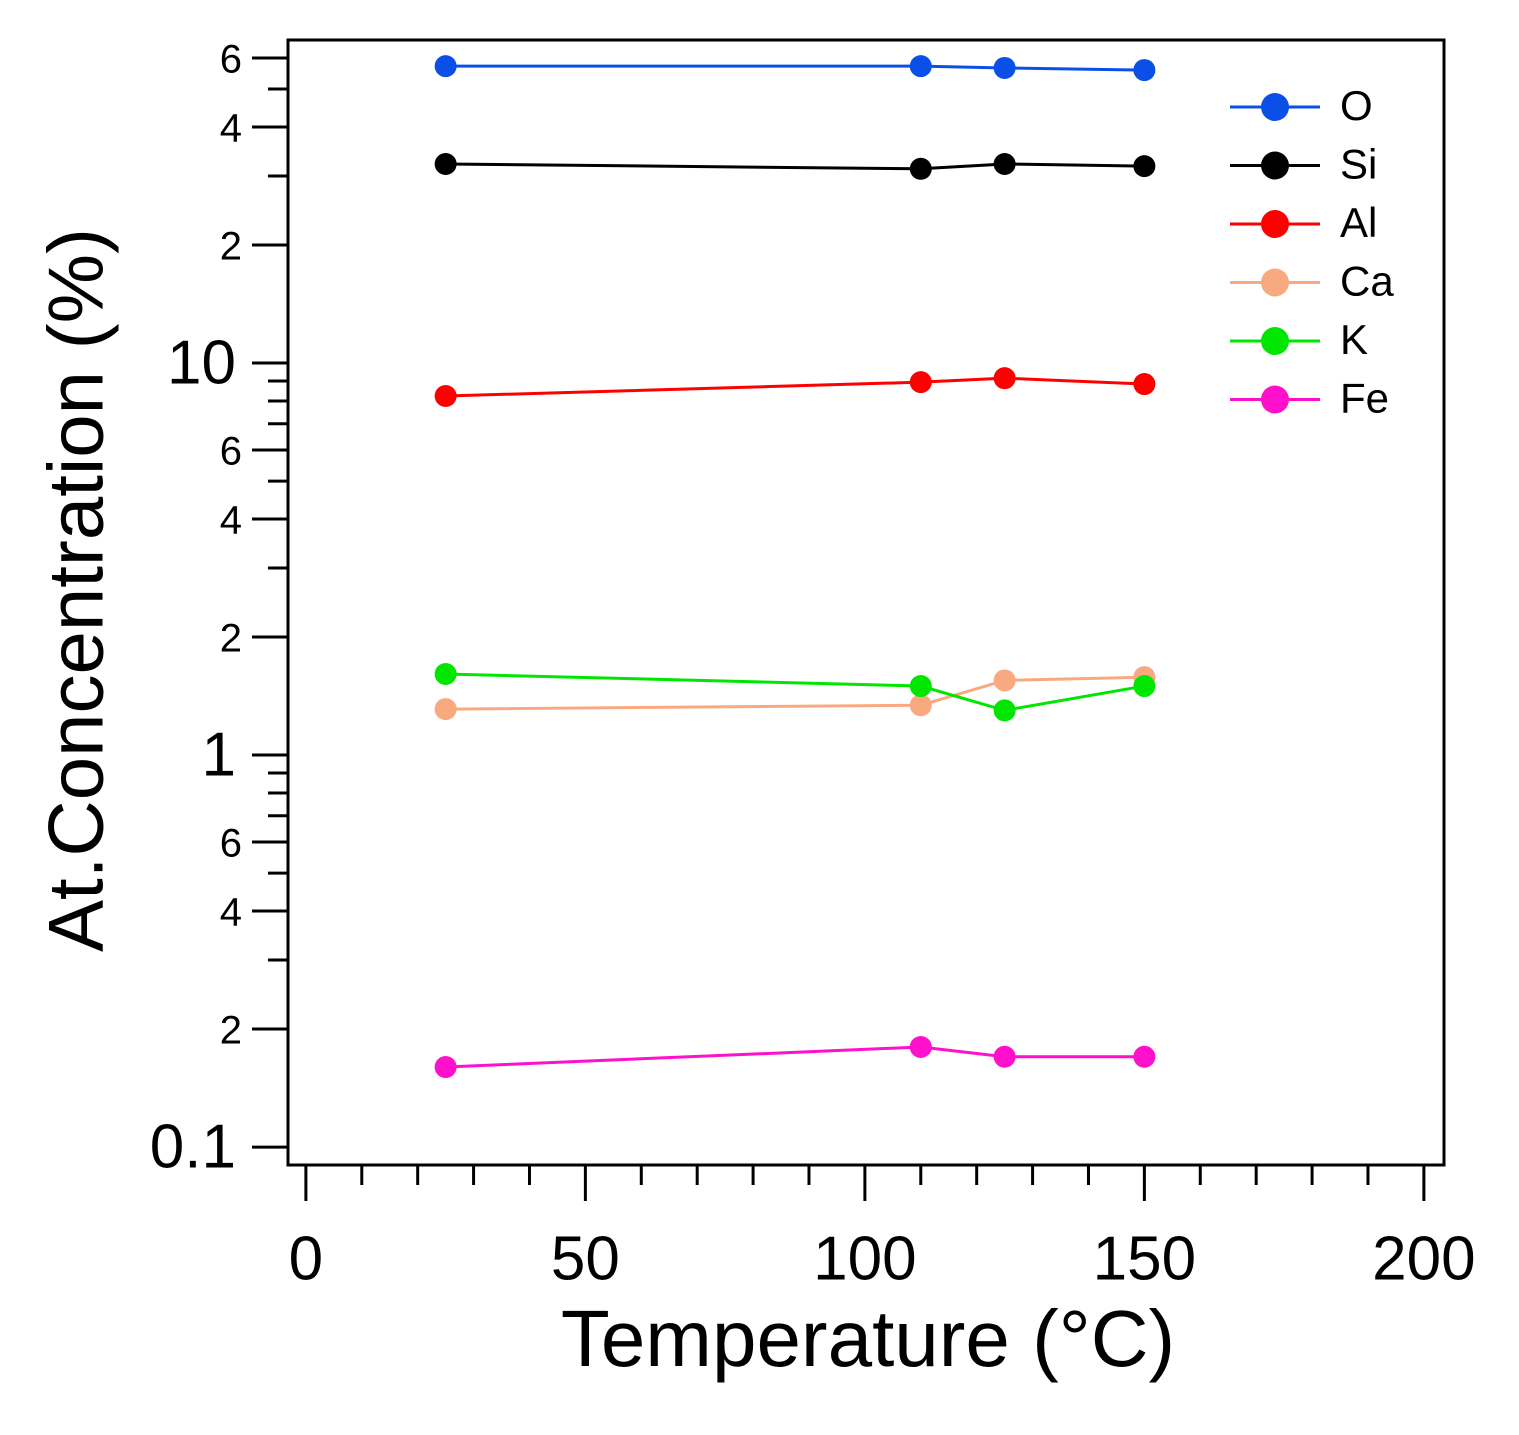 The width and height of the screenshot is (1519, 1435). Describe the element at coordinates (1364, 398) in the screenshot. I see `legend-label: Fe` at that location.